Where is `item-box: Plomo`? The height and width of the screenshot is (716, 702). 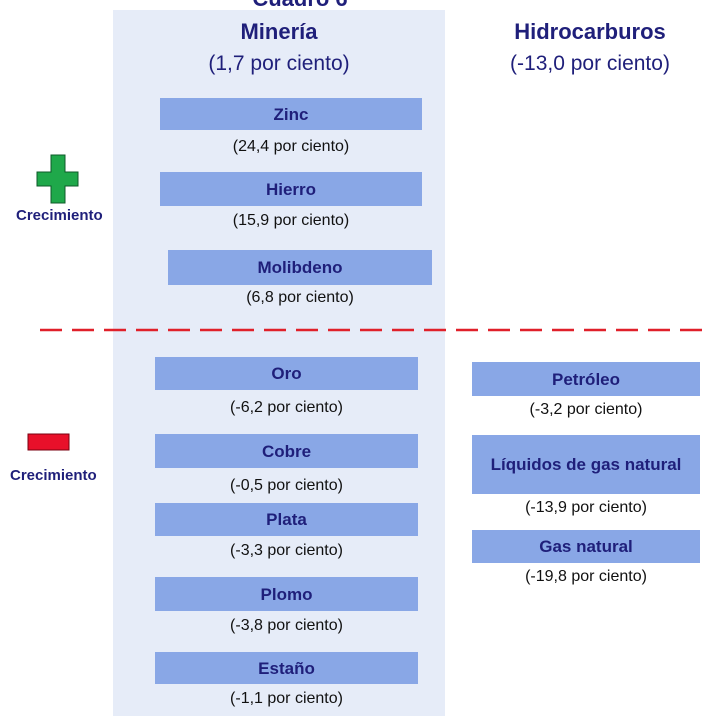 item-box: Plomo is located at coordinates (286, 594).